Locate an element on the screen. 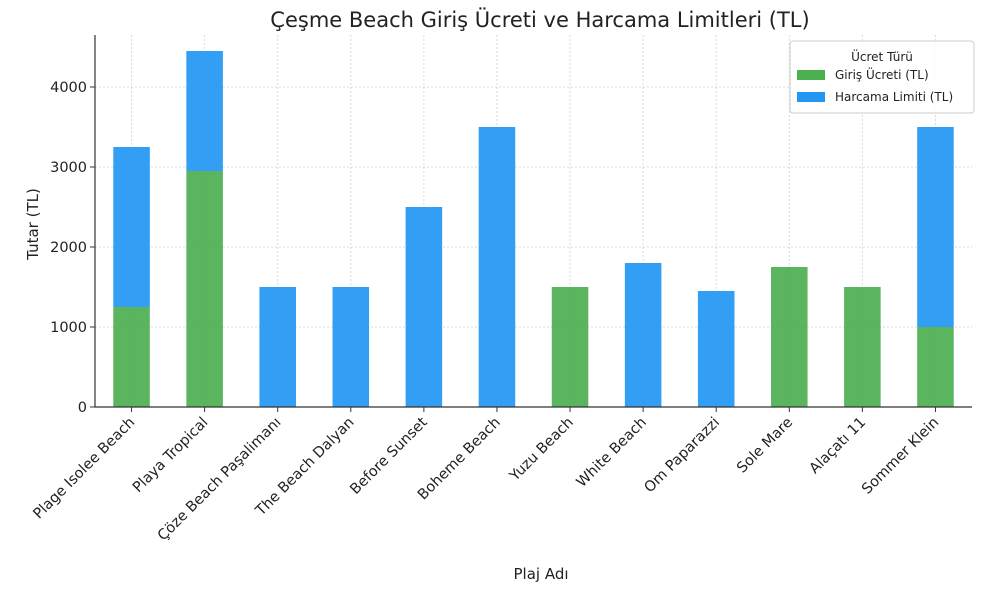 The image size is (990, 590). legend-box is located at coordinates (882, 77).